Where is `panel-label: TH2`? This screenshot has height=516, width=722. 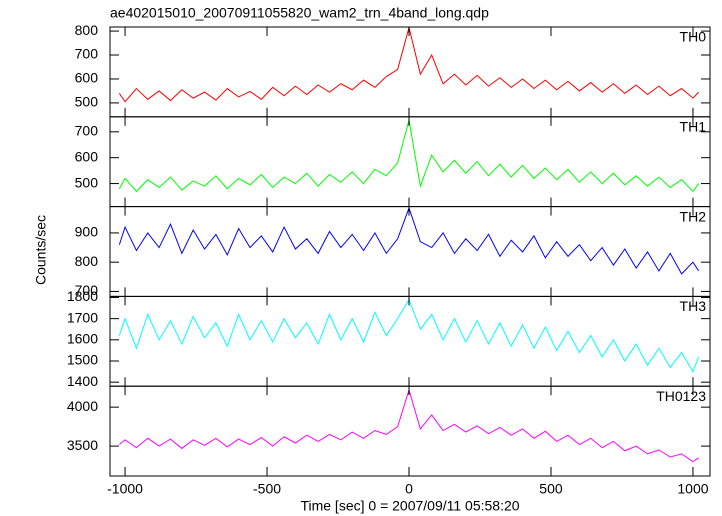 panel-label: TH2 is located at coordinates (693, 216).